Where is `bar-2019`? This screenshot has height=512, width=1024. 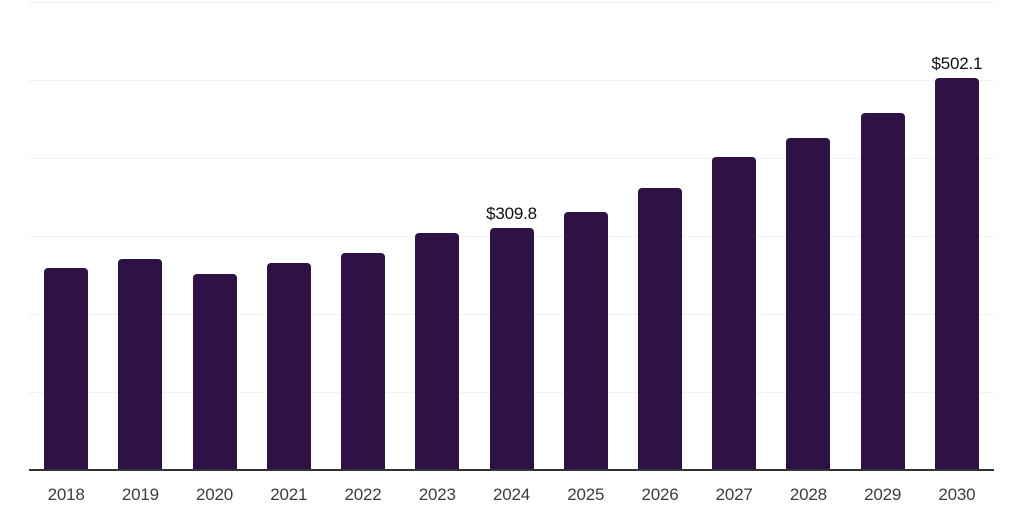
bar-2019 is located at coordinates (140, 364).